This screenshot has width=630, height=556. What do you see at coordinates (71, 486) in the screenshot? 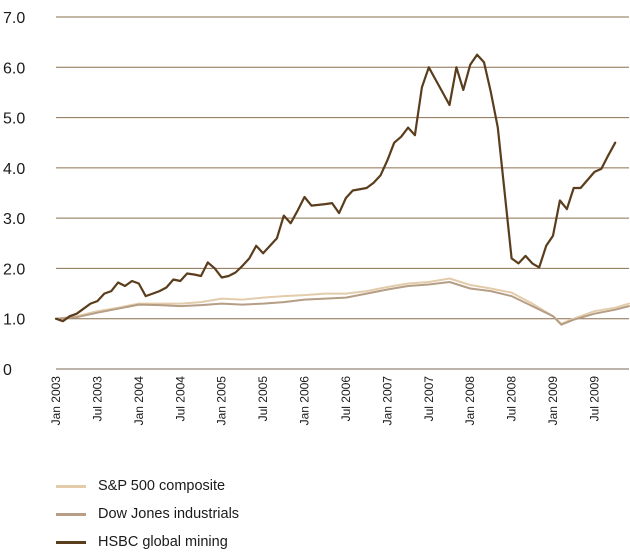
I see `legend-swatch-sp500` at bounding box center [71, 486].